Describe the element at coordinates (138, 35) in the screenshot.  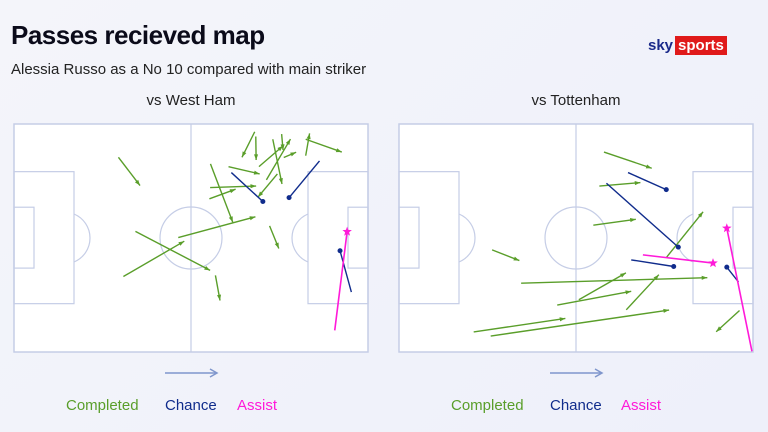
I see `page-title: Passes recieved map` at that location.